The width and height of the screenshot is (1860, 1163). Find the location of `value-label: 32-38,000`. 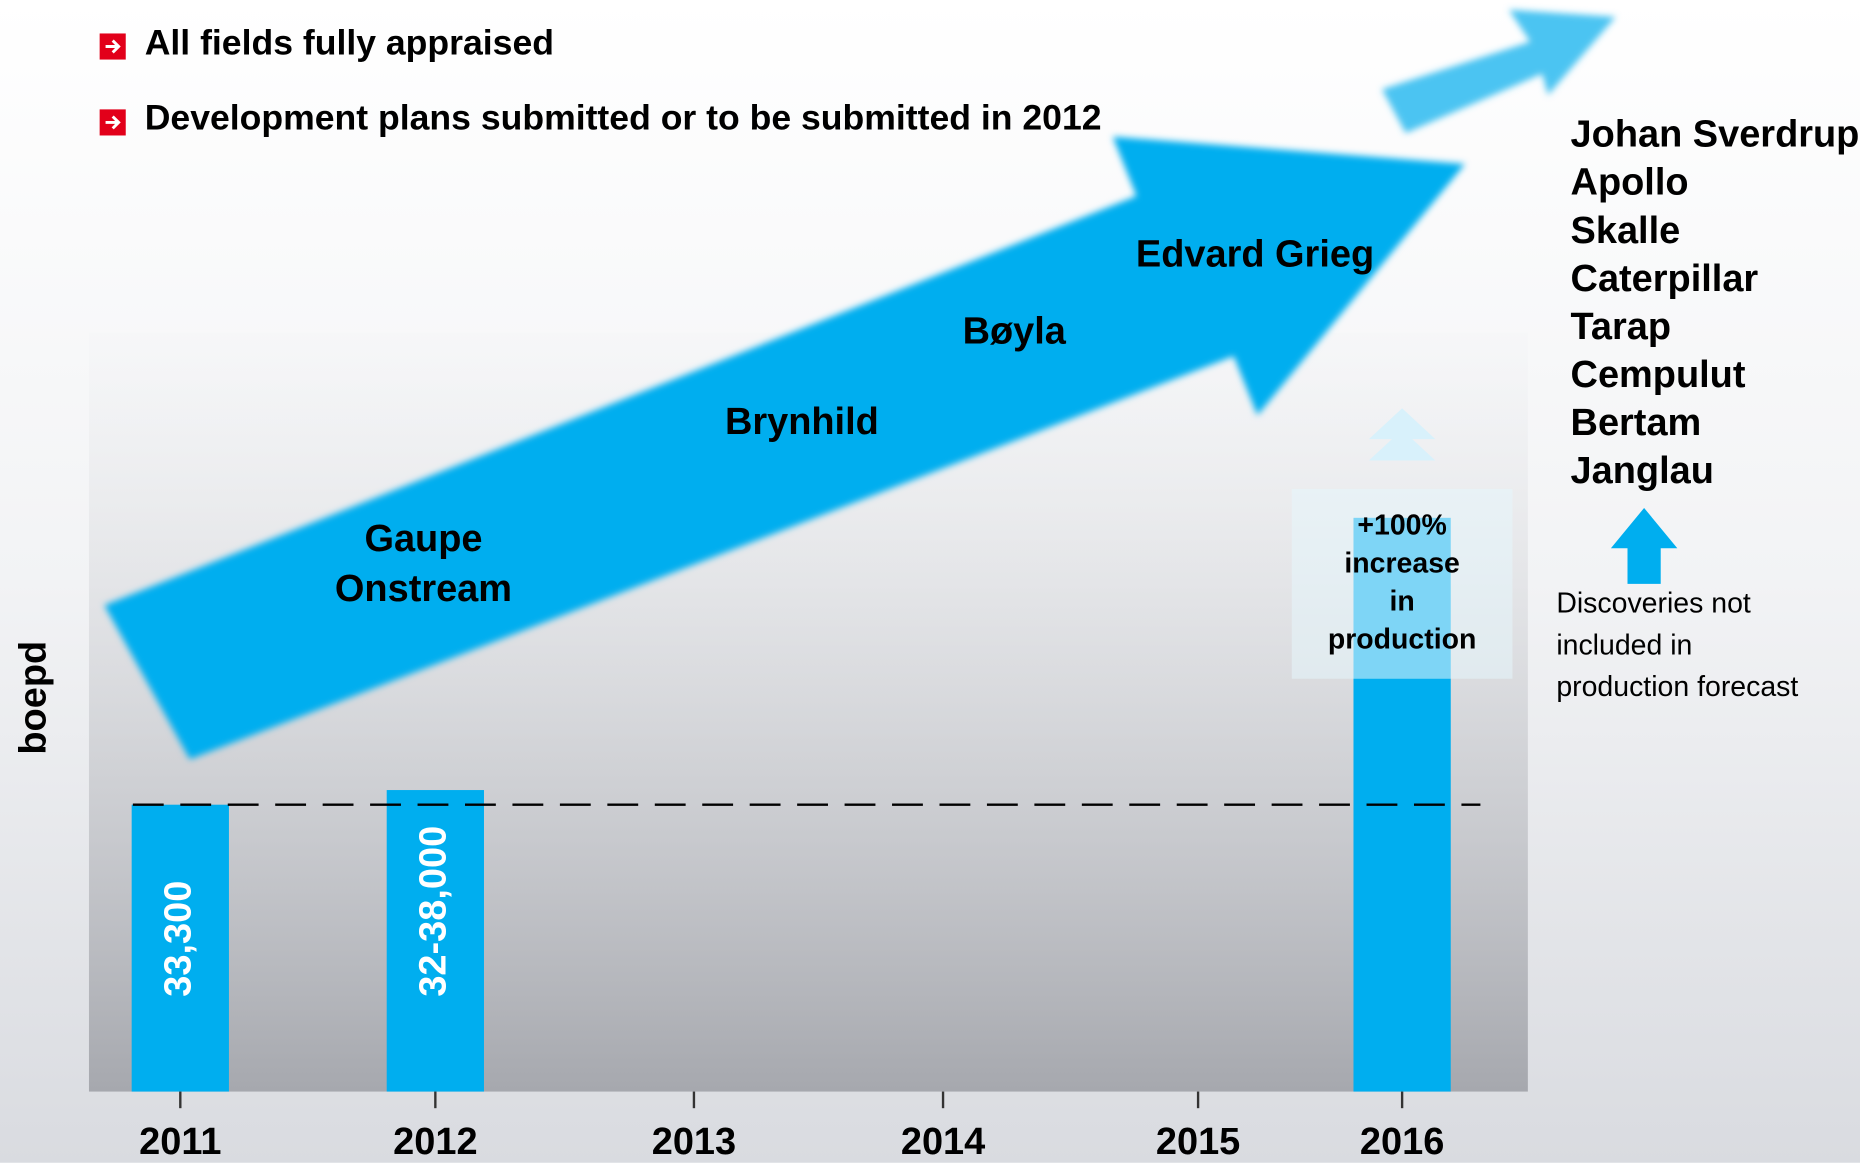

value-label: 32-38,000 is located at coordinates (433, 911).